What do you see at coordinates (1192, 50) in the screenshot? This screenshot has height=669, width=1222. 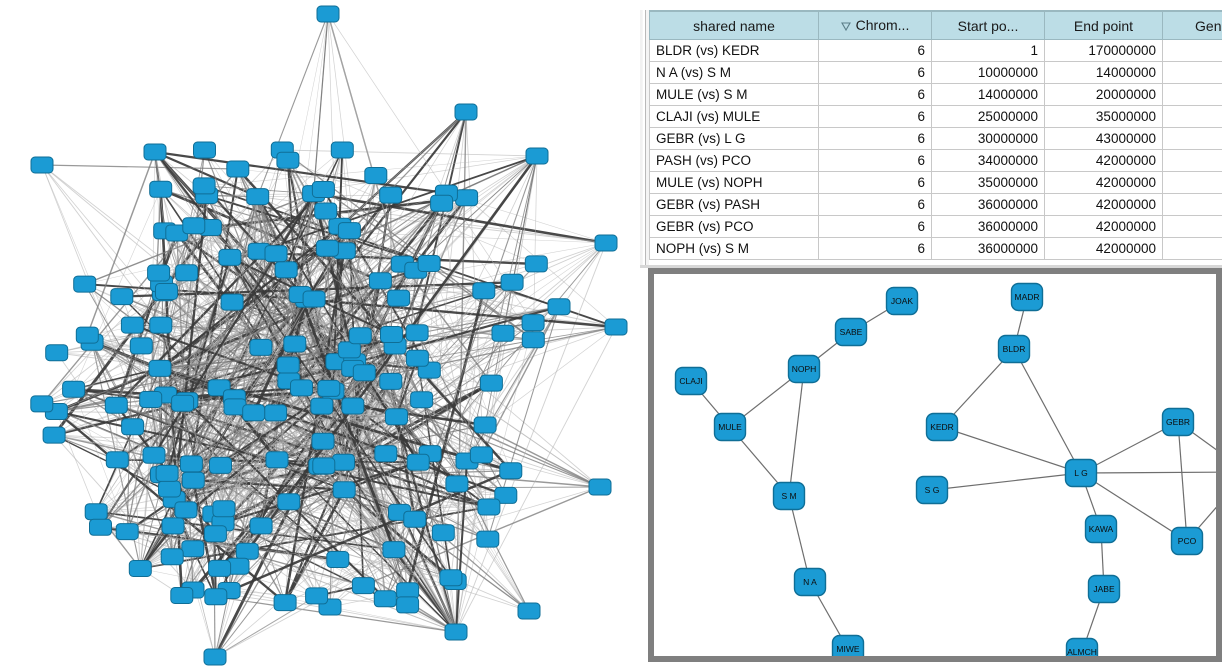 I see `table-cell-genetic: 192.0` at bounding box center [1192, 50].